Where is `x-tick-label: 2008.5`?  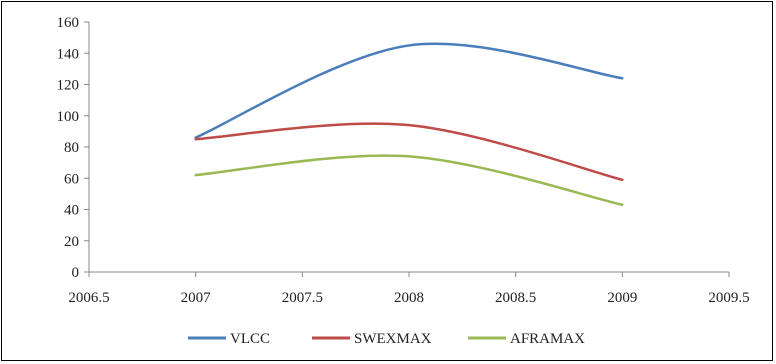
x-tick-label: 2008.5 is located at coordinates (515, 298).